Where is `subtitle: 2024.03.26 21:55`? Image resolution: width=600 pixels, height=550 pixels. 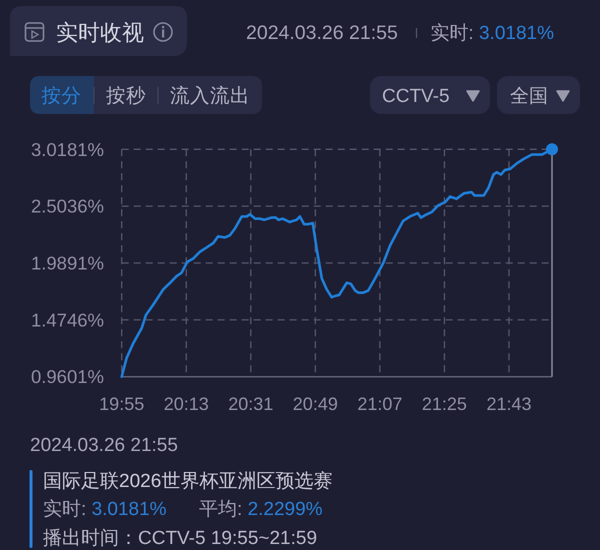 subtitle: 2024.03.26 21:55 is located at coordinates (322, 33).